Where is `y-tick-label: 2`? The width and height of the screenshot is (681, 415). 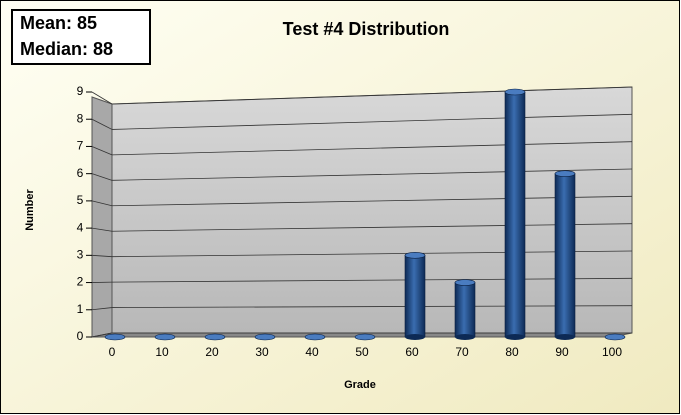 y-tick-label: 2 is located at coordinates (80, 282).